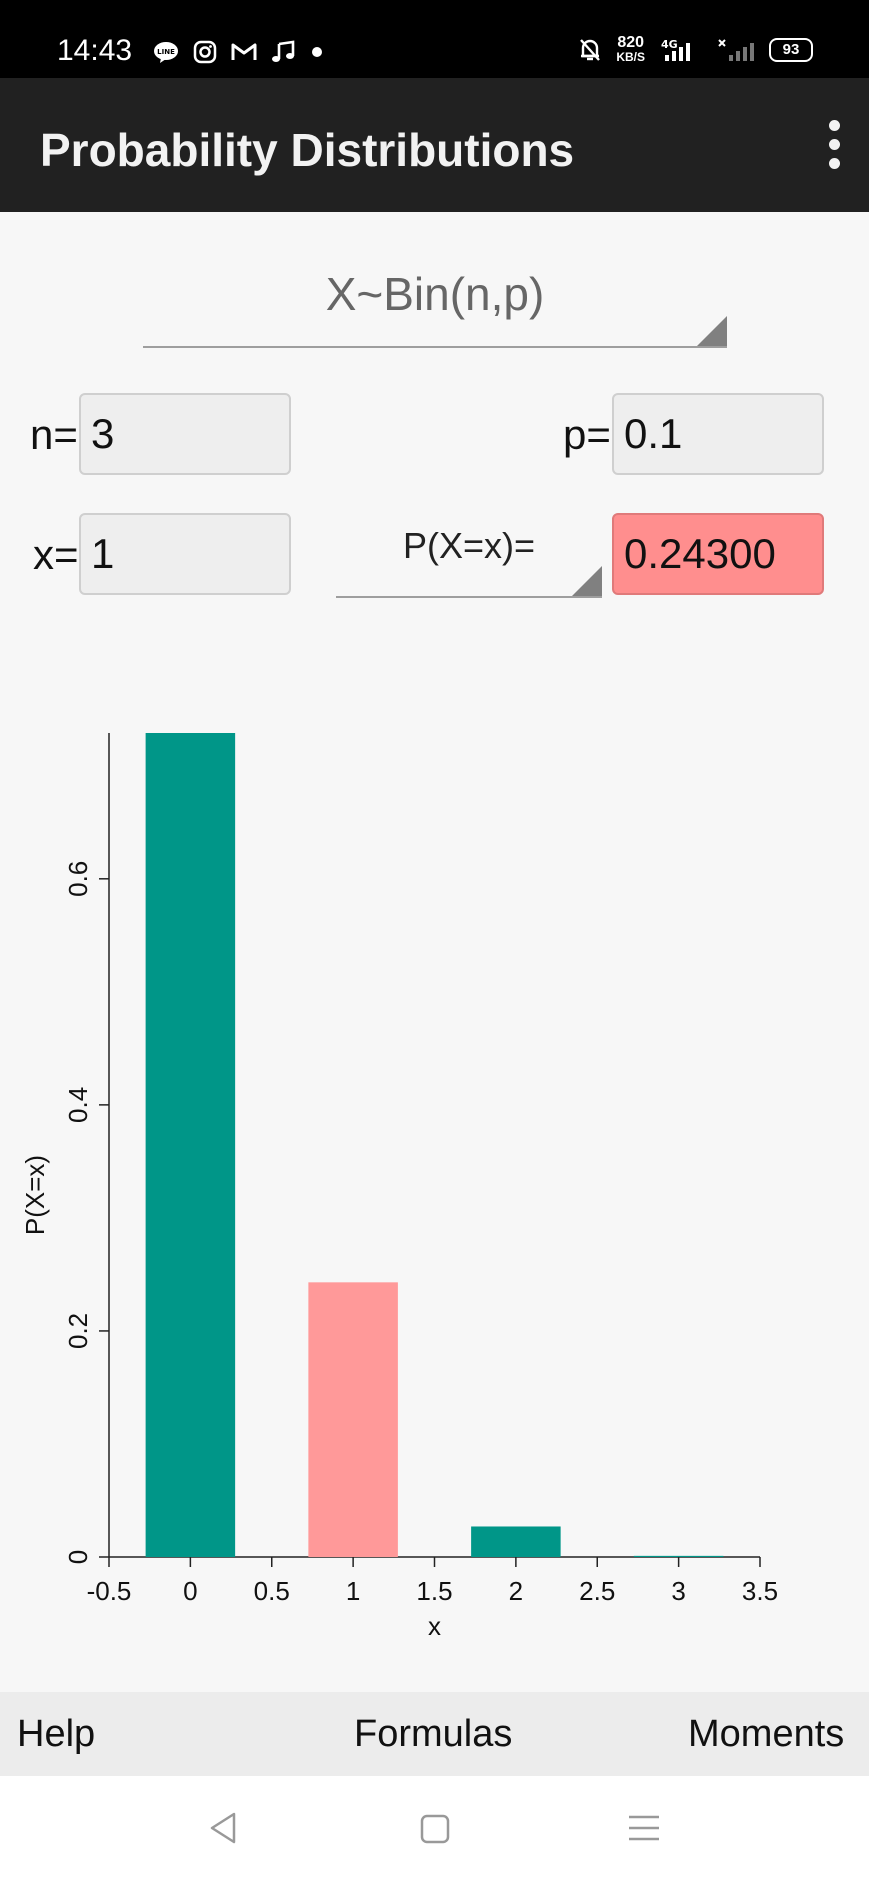 The height and width of the screenshot is (1883, 869). Describe the element at coordinates (56, 554) in the screenshot. I see `x-label: x=` at that location.